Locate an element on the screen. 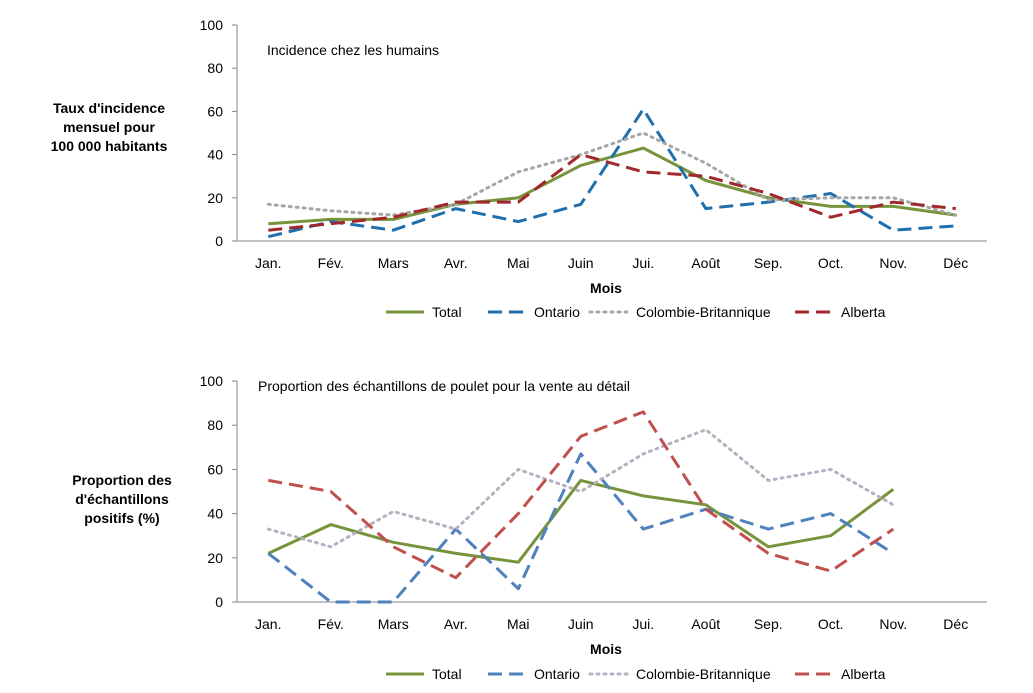 The height and width of the screenshot is (693, 1033). chart-1-x-tick-label: Jui. is located at coordinates (643, 263).